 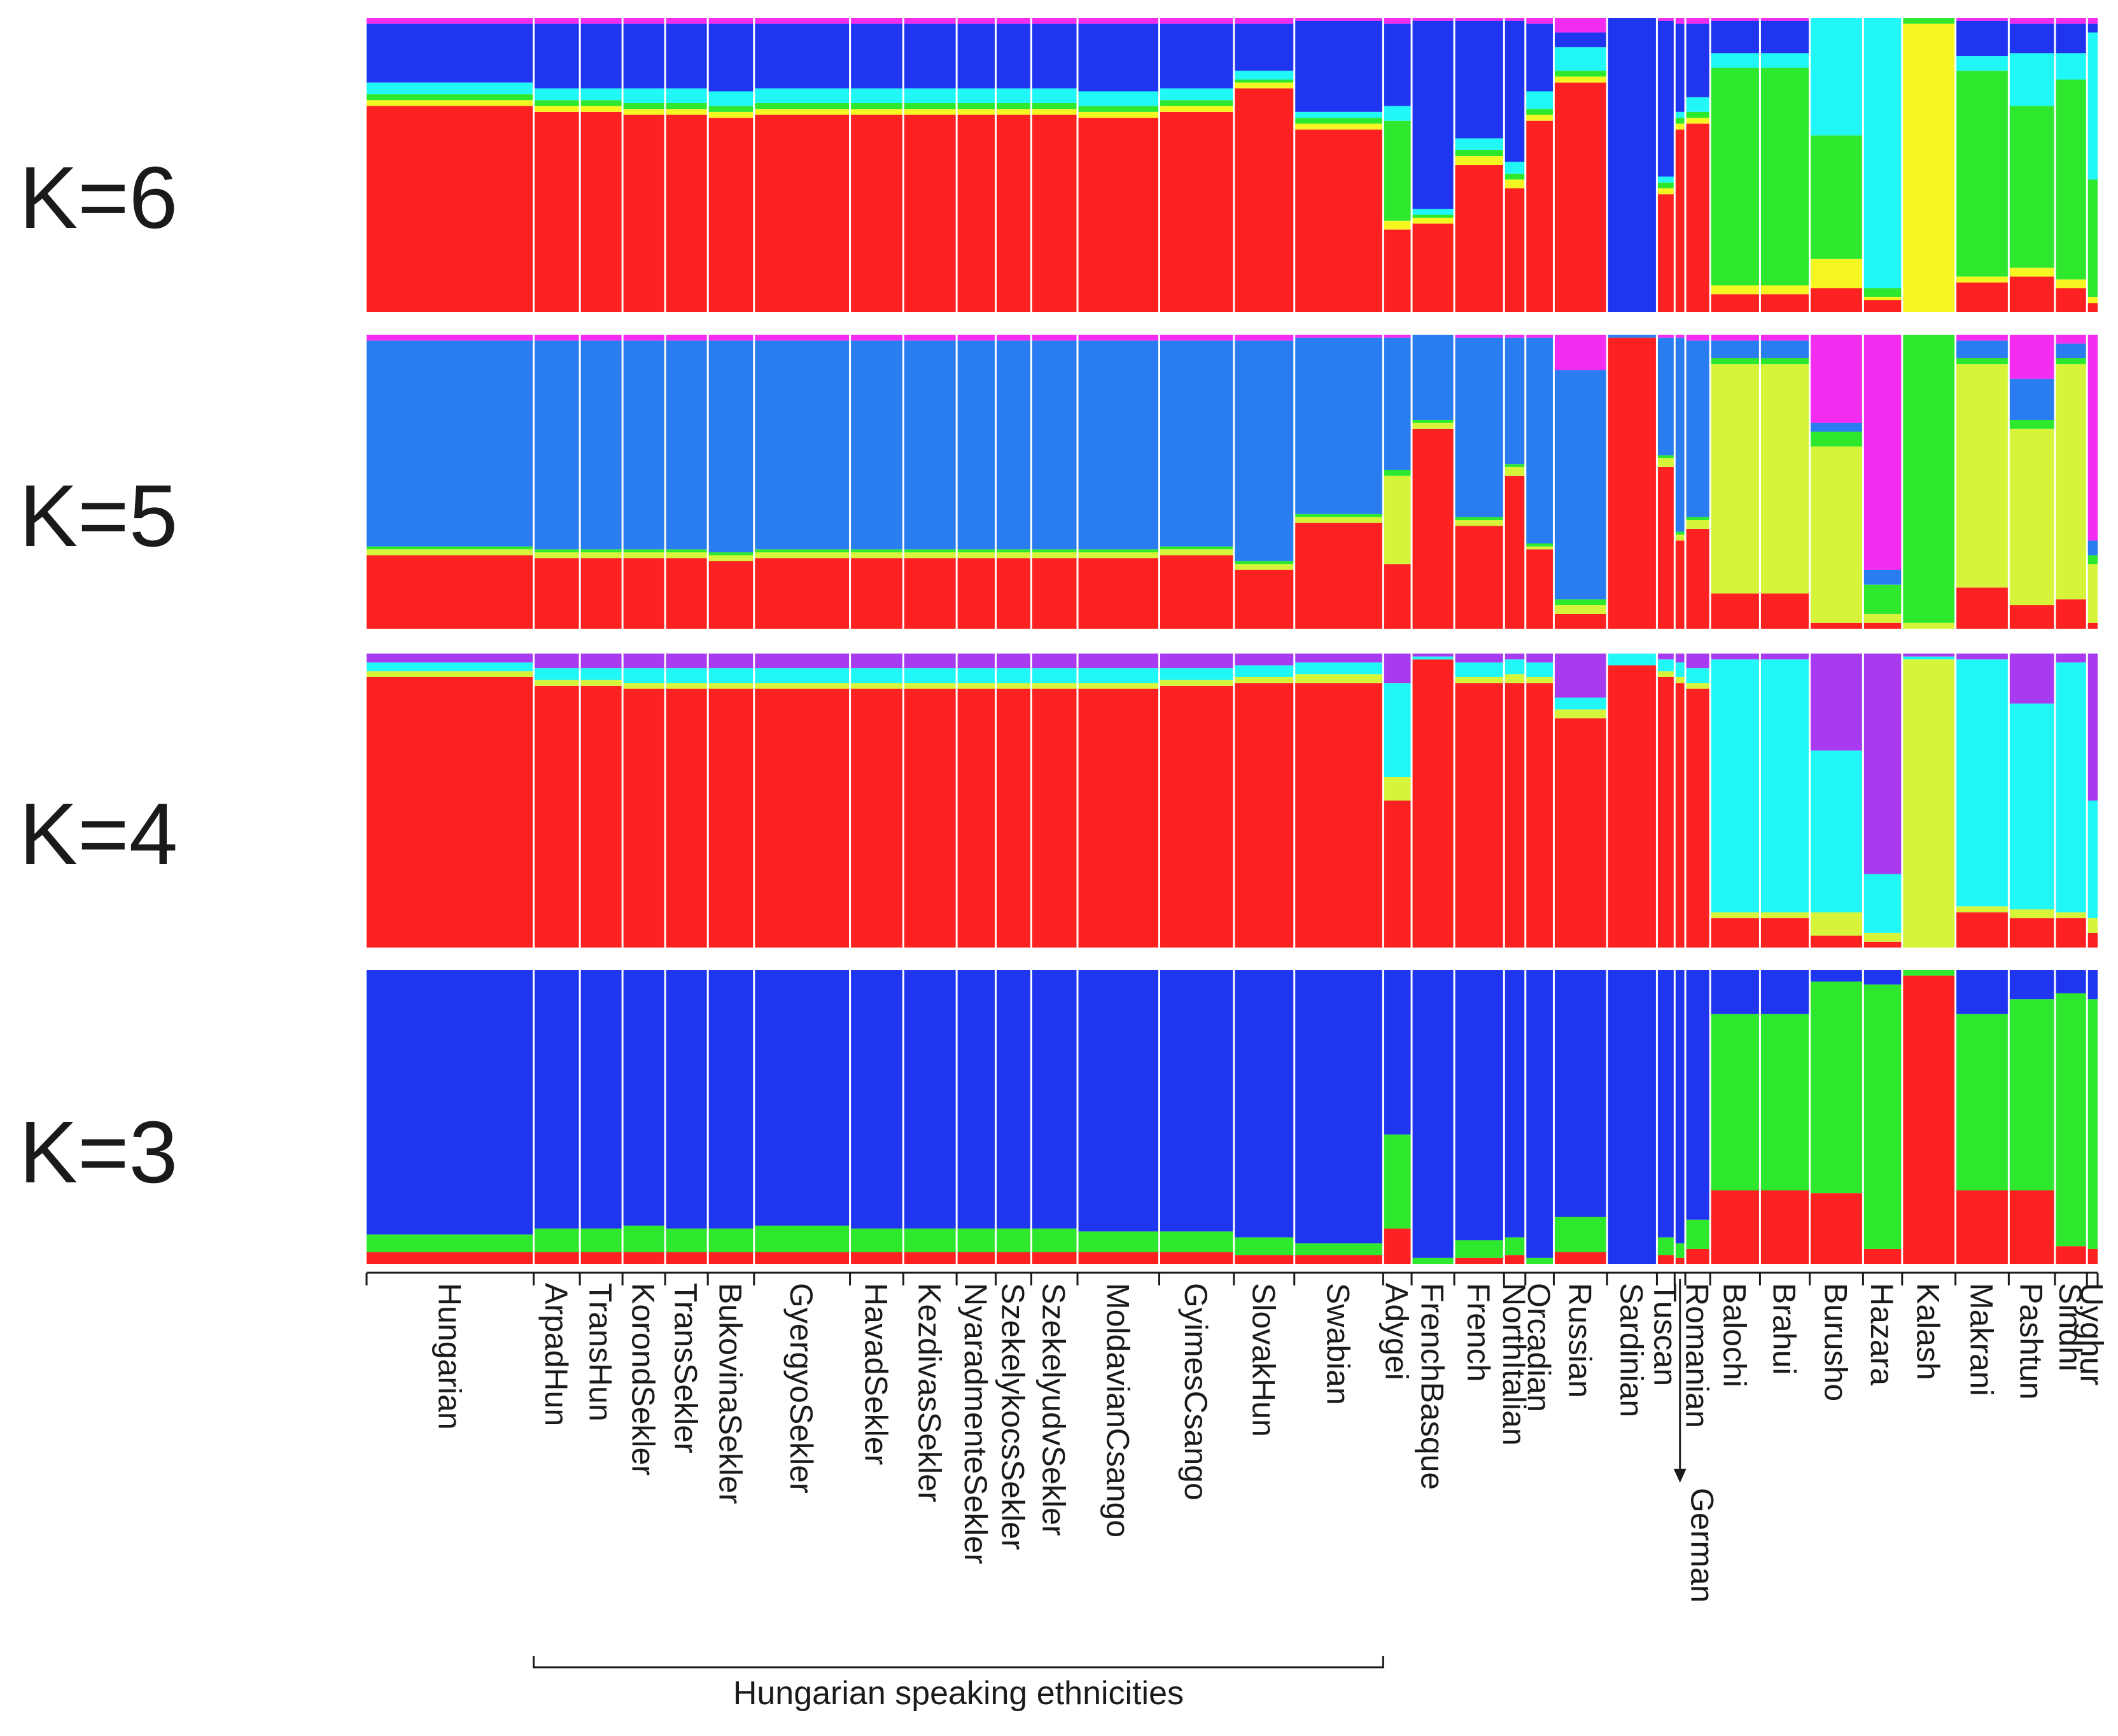 What do you see at coordinates (1785, 1227) in the screenshot?
I see `segment-brahui-red` at bounding box center [1785, 1227].